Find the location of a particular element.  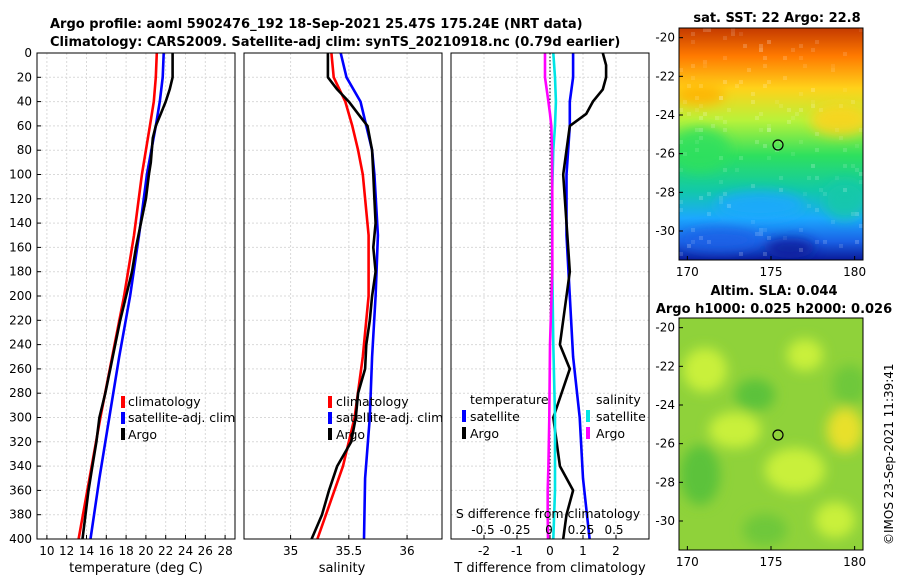

x-tick-label: 35.5 is located at coordinates (348, 551).